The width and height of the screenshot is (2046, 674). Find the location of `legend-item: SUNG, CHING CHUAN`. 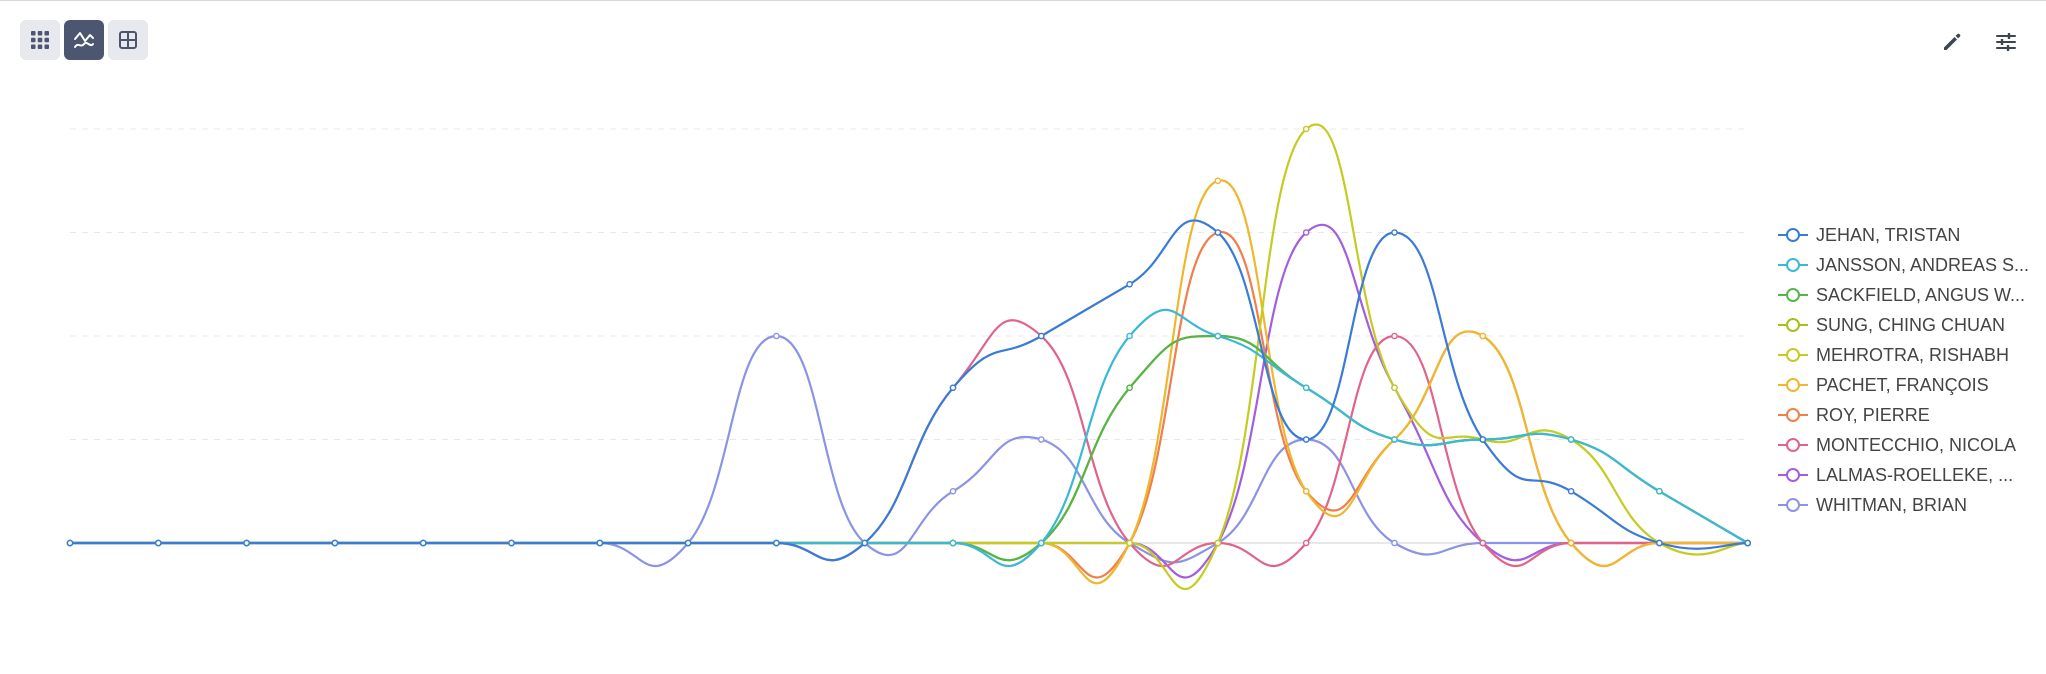

legend-item: SUNG, CHING CHUAN is located at coordinates (1909, 325).